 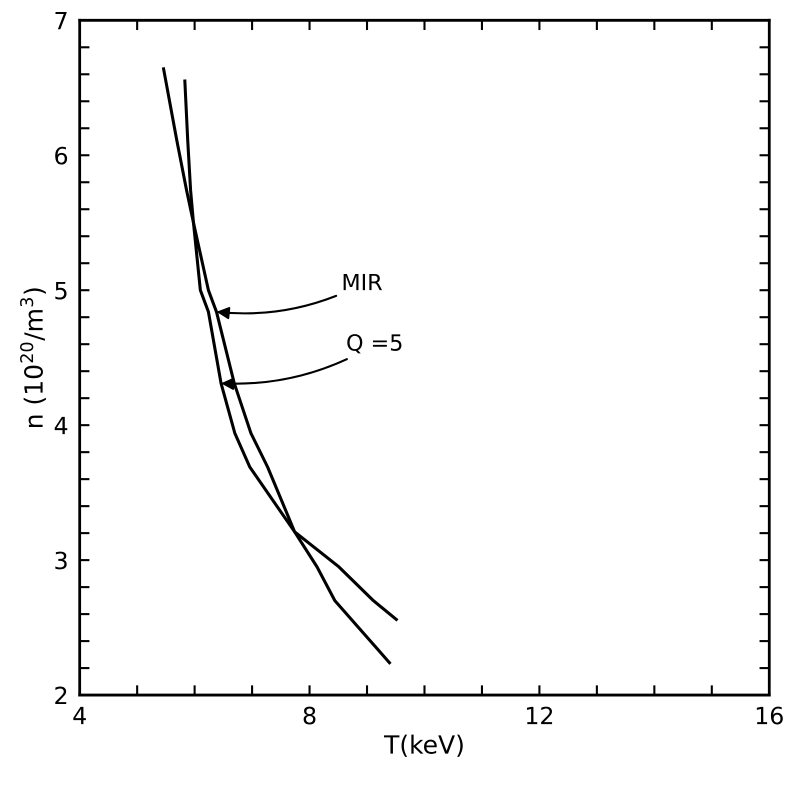 I want to click on y-tick-label: 6, so click(x=61, y=155).